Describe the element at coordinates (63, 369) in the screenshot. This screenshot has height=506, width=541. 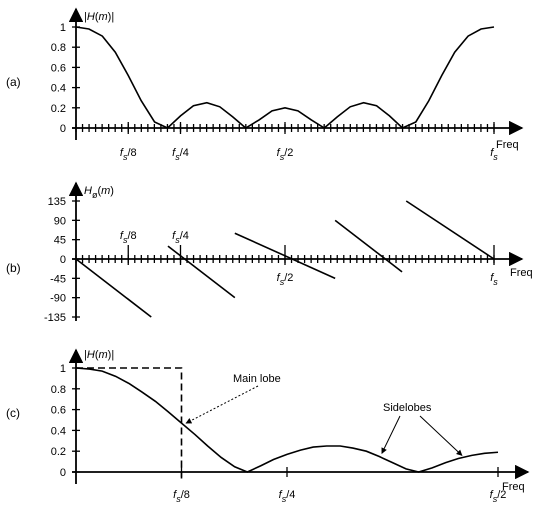
I see `panel-c-y-tick-label: 1` at that location.